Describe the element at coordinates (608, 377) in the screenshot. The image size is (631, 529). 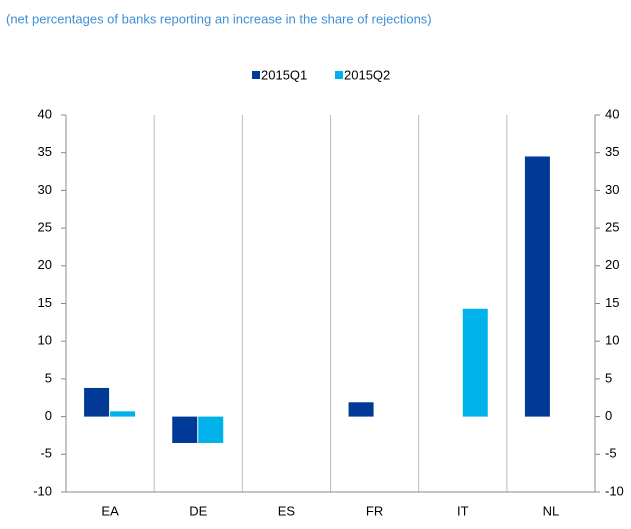
I see `y2-tick-label: 5` at that location.